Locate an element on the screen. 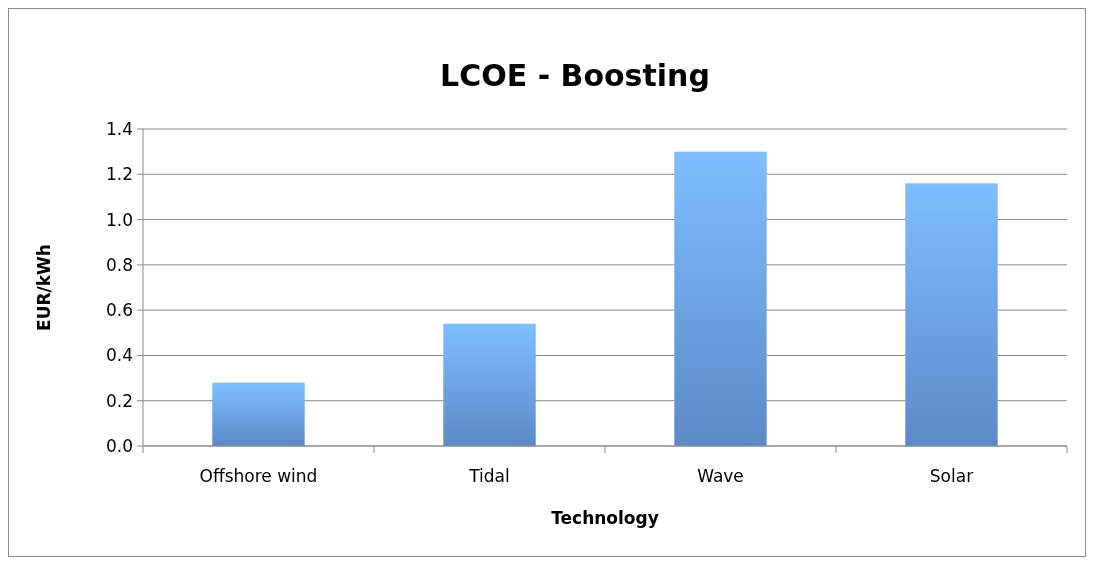 This screenshot has width=1094, height=565. y-tick-label: 0.2 is located at coordinates (119, 400).